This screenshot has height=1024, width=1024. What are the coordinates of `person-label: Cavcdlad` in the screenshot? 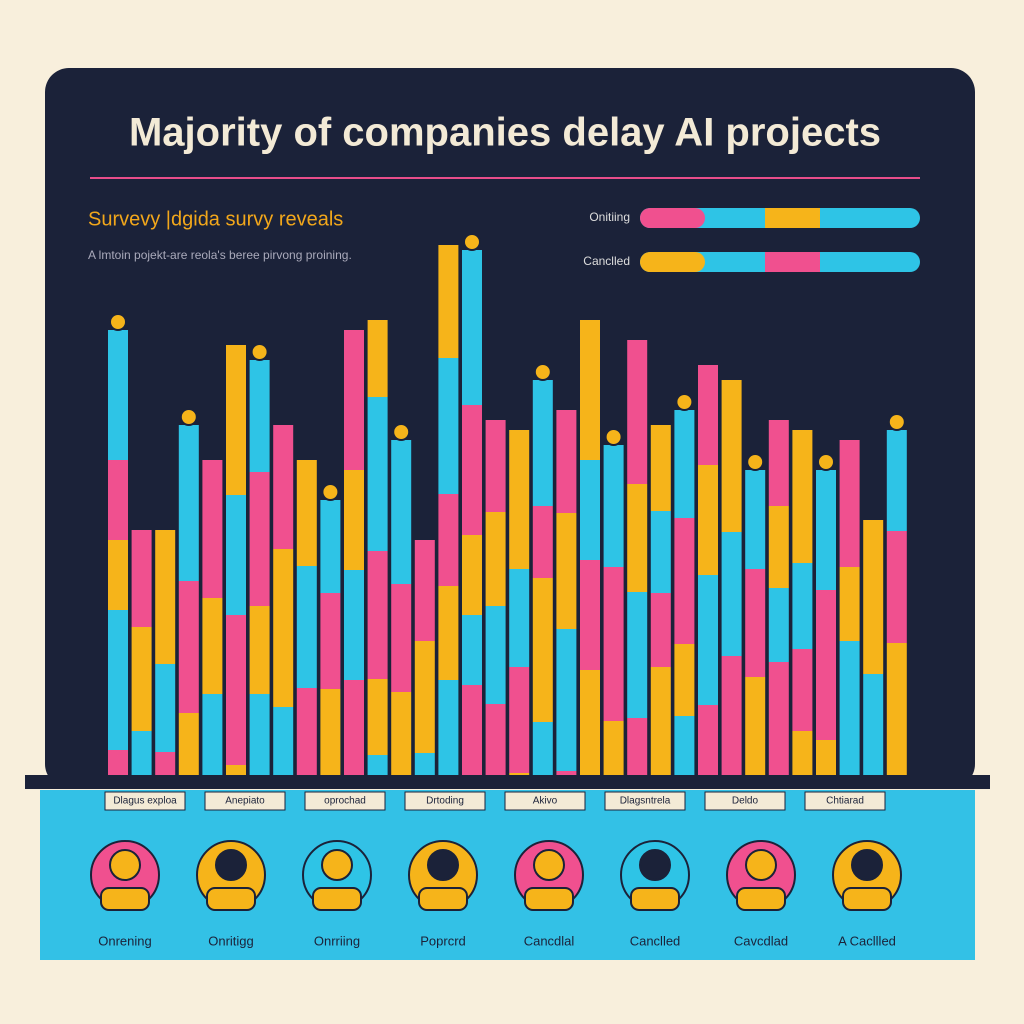 It's located at (761, 940).